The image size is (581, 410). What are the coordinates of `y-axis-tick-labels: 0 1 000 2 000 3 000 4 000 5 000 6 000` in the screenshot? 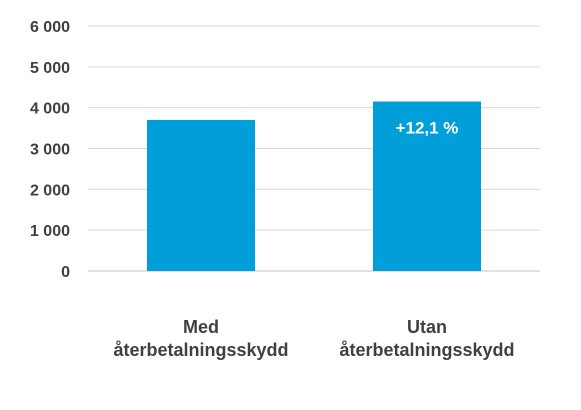 It's located at (50, 150).